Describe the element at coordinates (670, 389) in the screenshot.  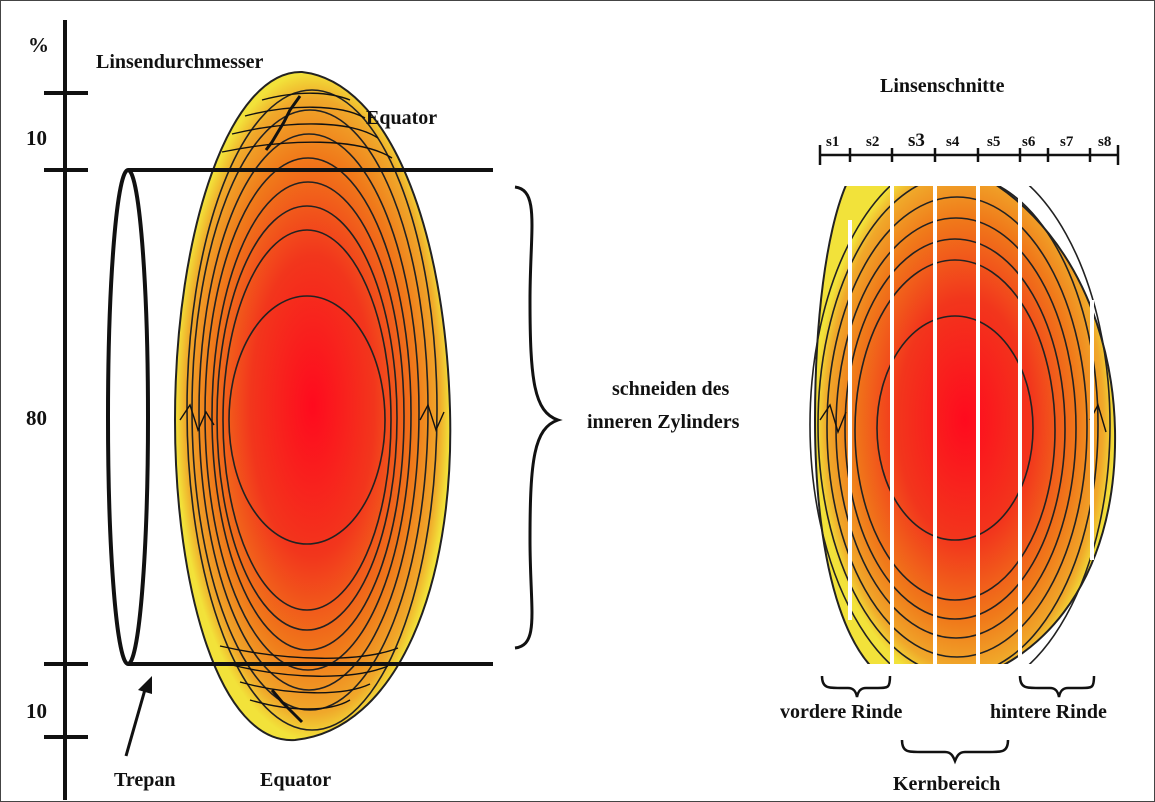
I see `cut-label-line1: schneiden des` at that location.